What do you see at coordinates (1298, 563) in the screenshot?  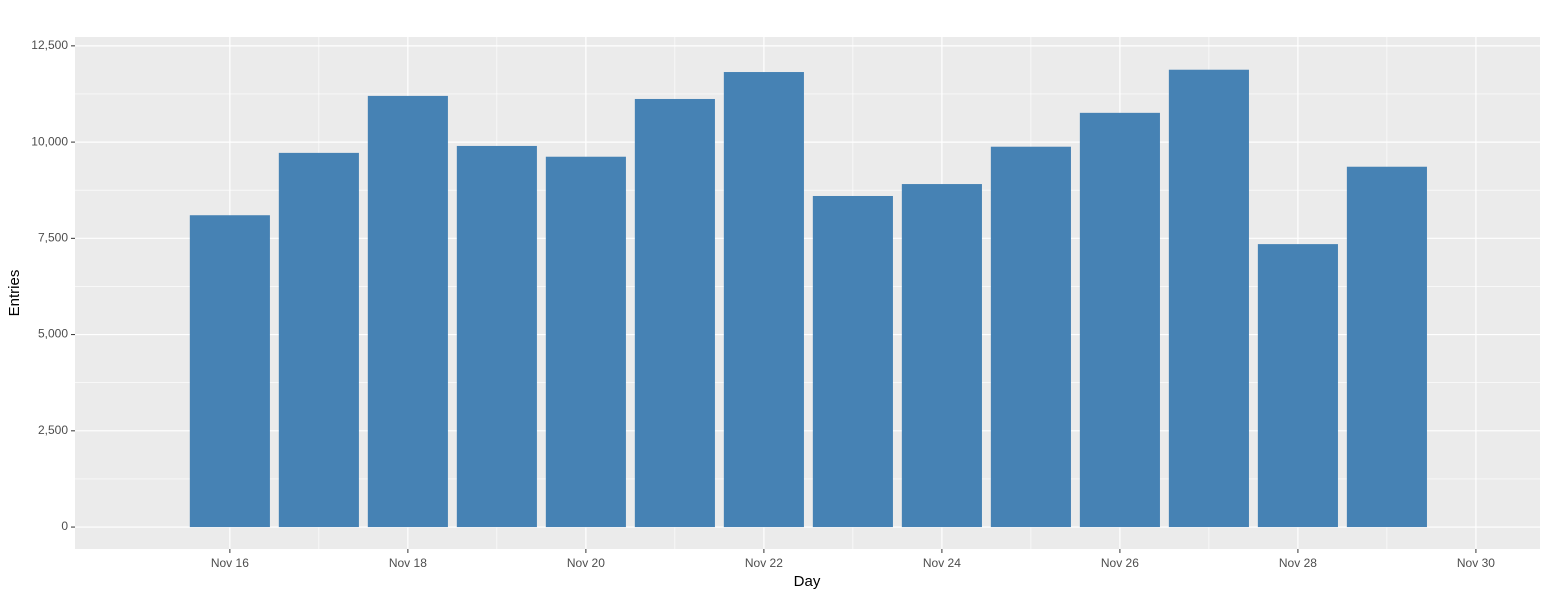 I see `x-tick-label: Nov 28` at bounding box center [1298, 563].